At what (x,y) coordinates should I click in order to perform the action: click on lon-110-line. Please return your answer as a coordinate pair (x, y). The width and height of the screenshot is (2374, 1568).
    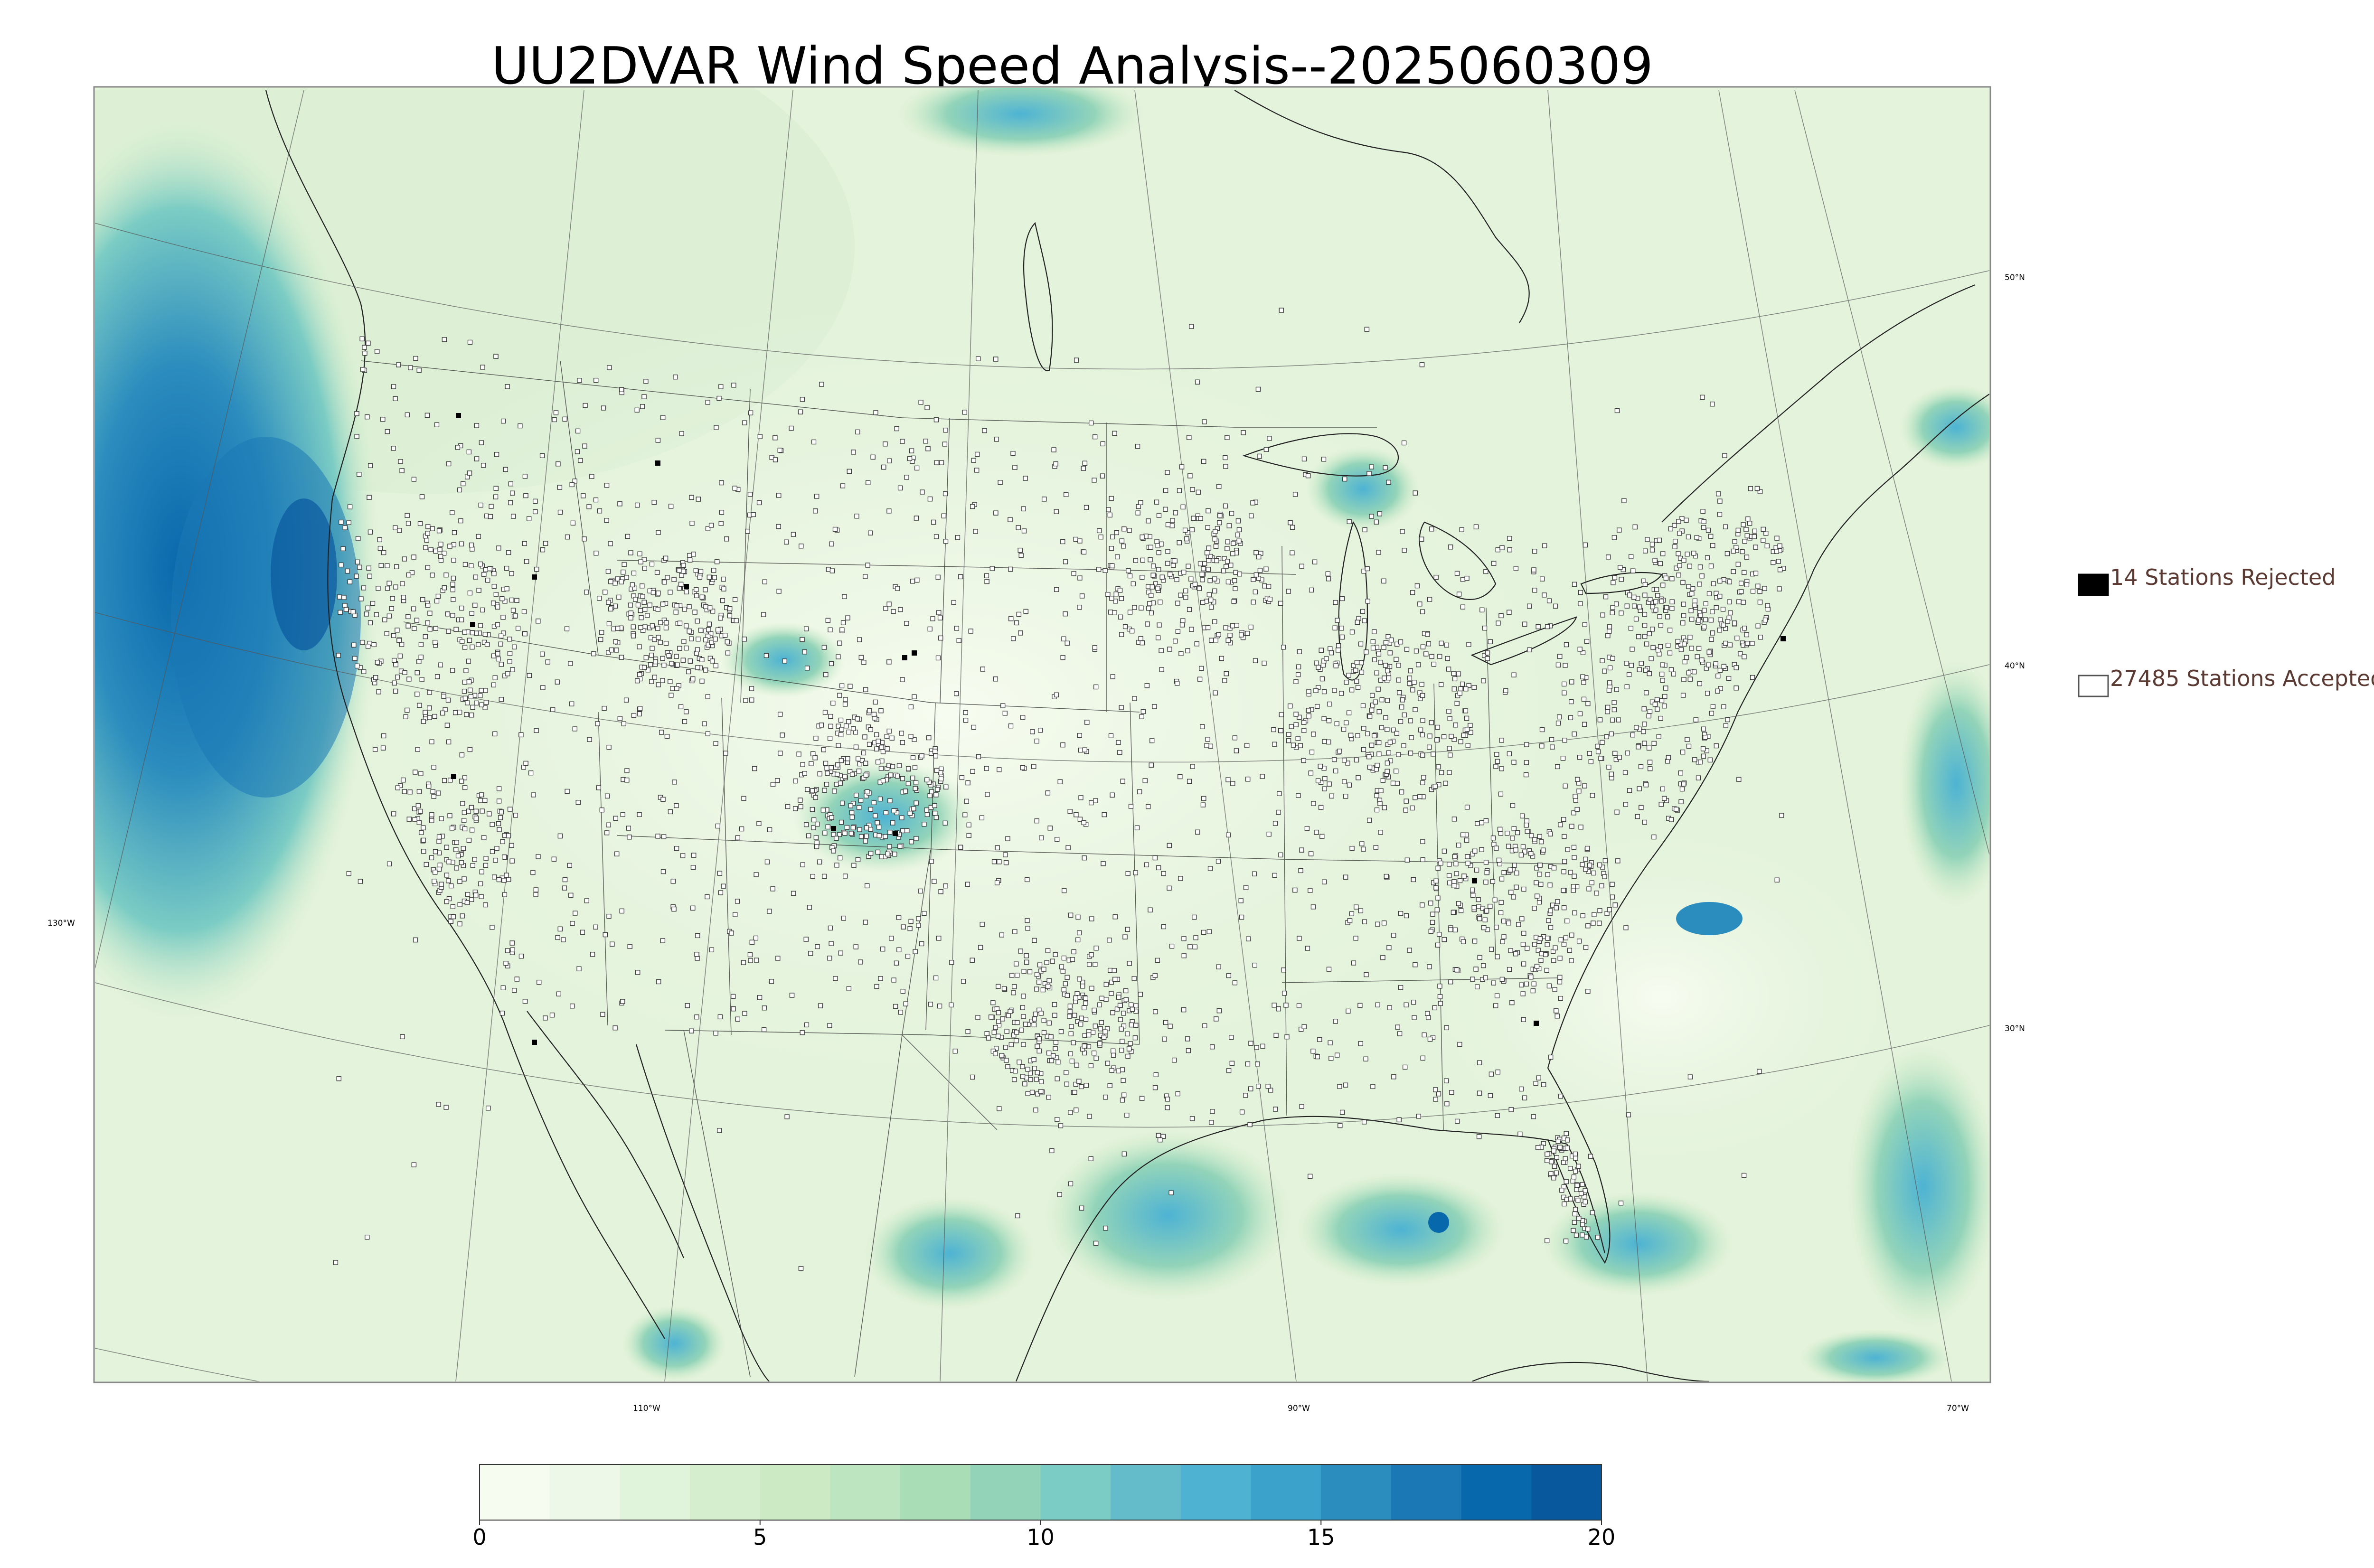
    Looking at the image, I should click on (728, 735).